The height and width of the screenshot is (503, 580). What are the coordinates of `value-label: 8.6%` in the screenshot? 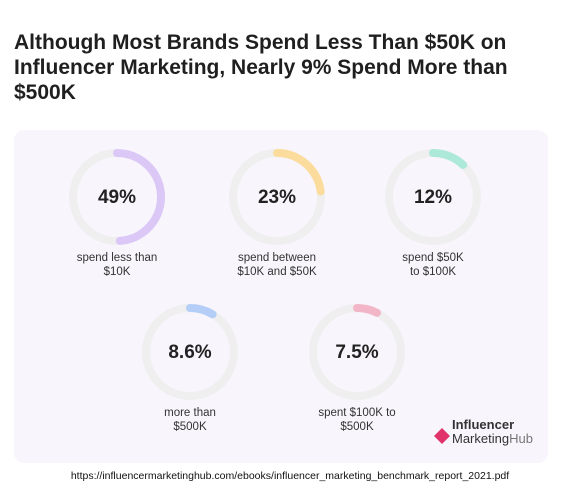 It's located at (189, 352).